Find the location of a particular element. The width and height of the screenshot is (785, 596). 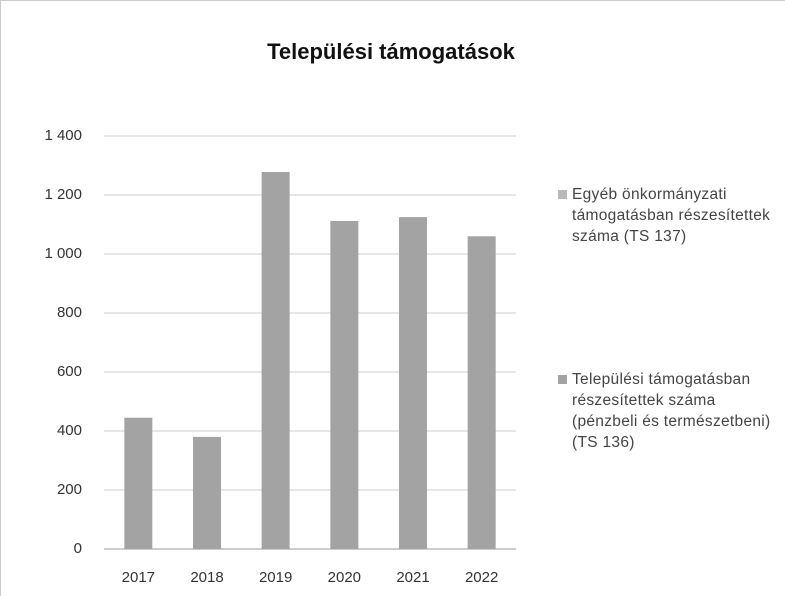

y-tick-label: 1 000 is located at coordinates (63, 253).